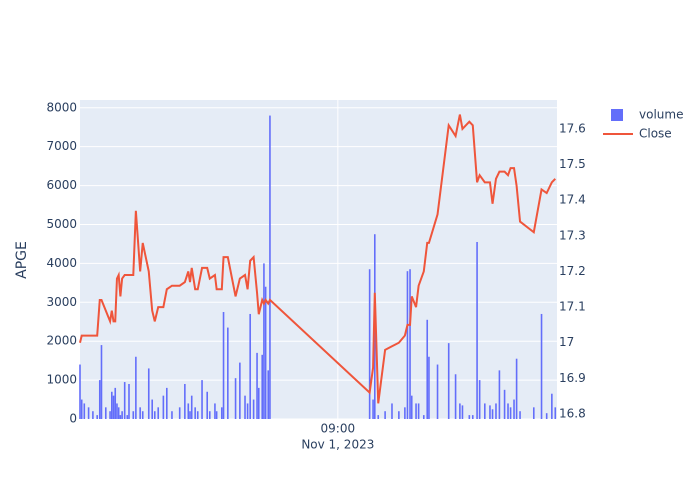 The image size is (700, 504). What do you see at coordinates (61, 185) in the screenshot?
I see `y-tick-label: 6000` at bounding box center [61, 185].